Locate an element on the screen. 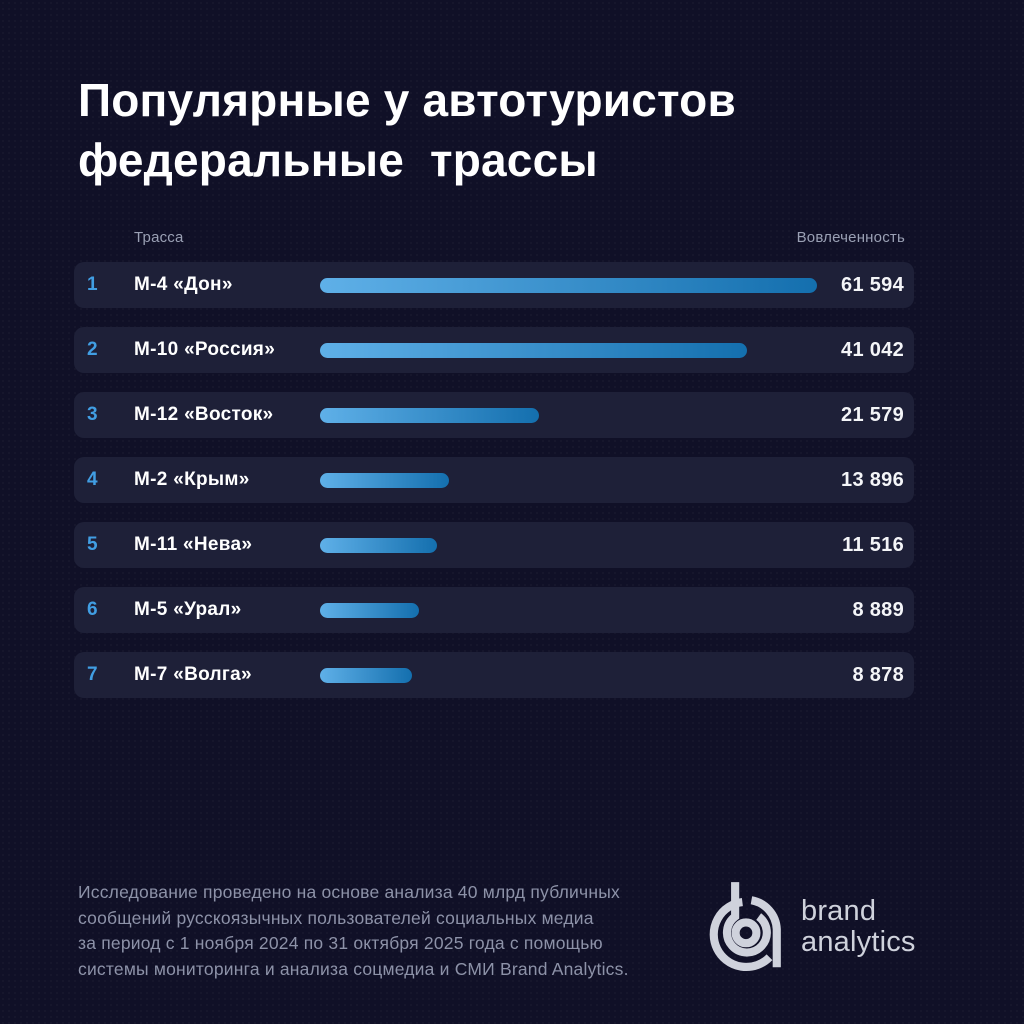 This screenshot has height=1024, width=1024. road-name: М-10 «Россия» is located at coordinates (205, 349).